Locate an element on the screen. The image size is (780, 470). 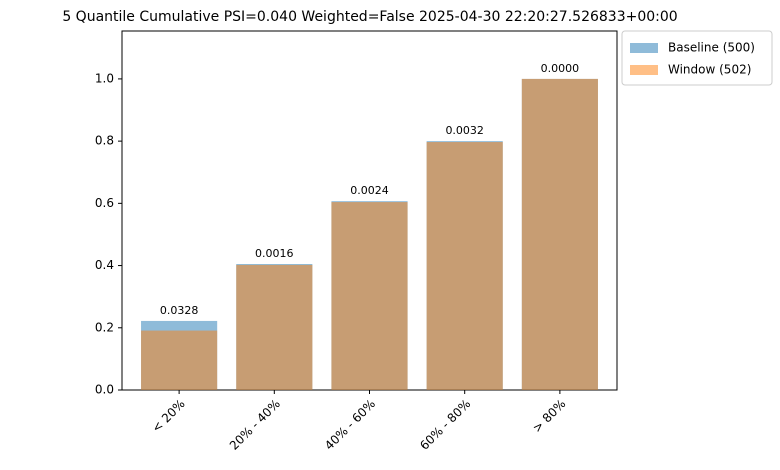
x-tick-label: < 20% is located at coordinates (168, 416).